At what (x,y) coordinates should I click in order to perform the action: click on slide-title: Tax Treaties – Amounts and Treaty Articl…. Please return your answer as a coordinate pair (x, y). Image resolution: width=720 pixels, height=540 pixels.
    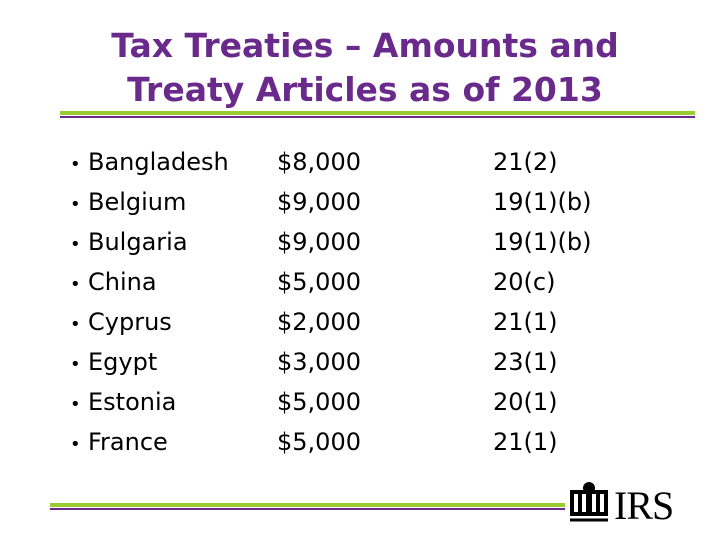
    Looking at the image, I should click on (365, 67).